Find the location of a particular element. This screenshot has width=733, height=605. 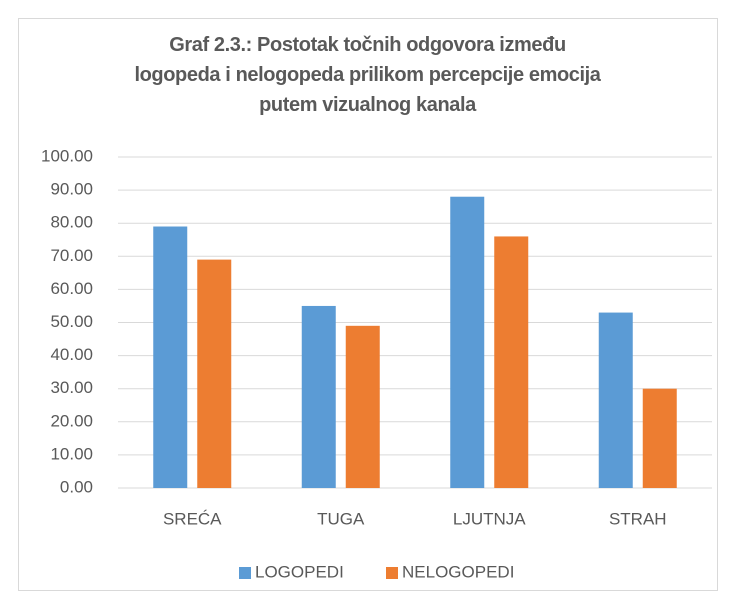

x-tick-label: STRAH is located at coordinates (638, 518).